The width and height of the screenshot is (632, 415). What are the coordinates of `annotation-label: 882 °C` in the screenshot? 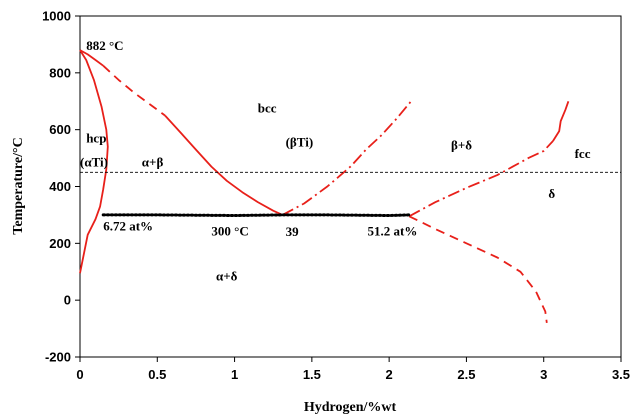 It's located at (104, 45).